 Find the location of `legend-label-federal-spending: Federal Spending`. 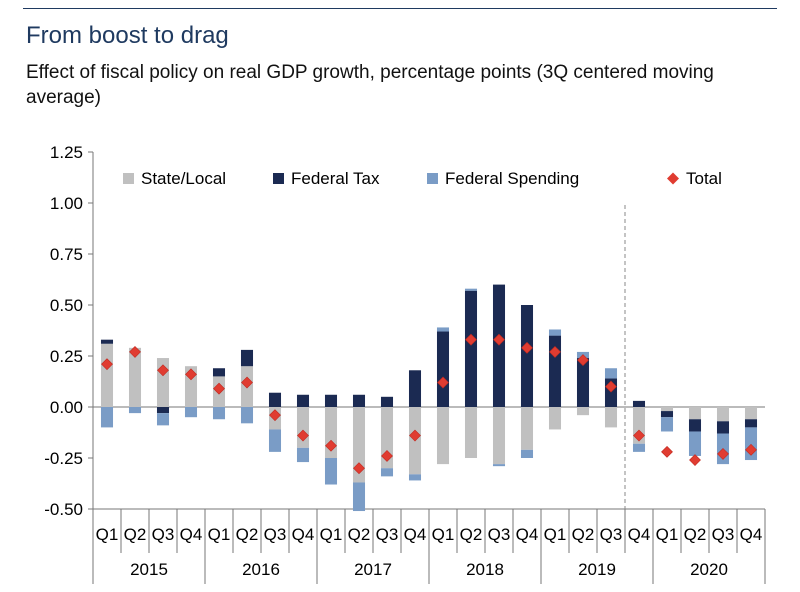

legend-label-federal-spending: Federal Spending is located at coordinates (512, 178).